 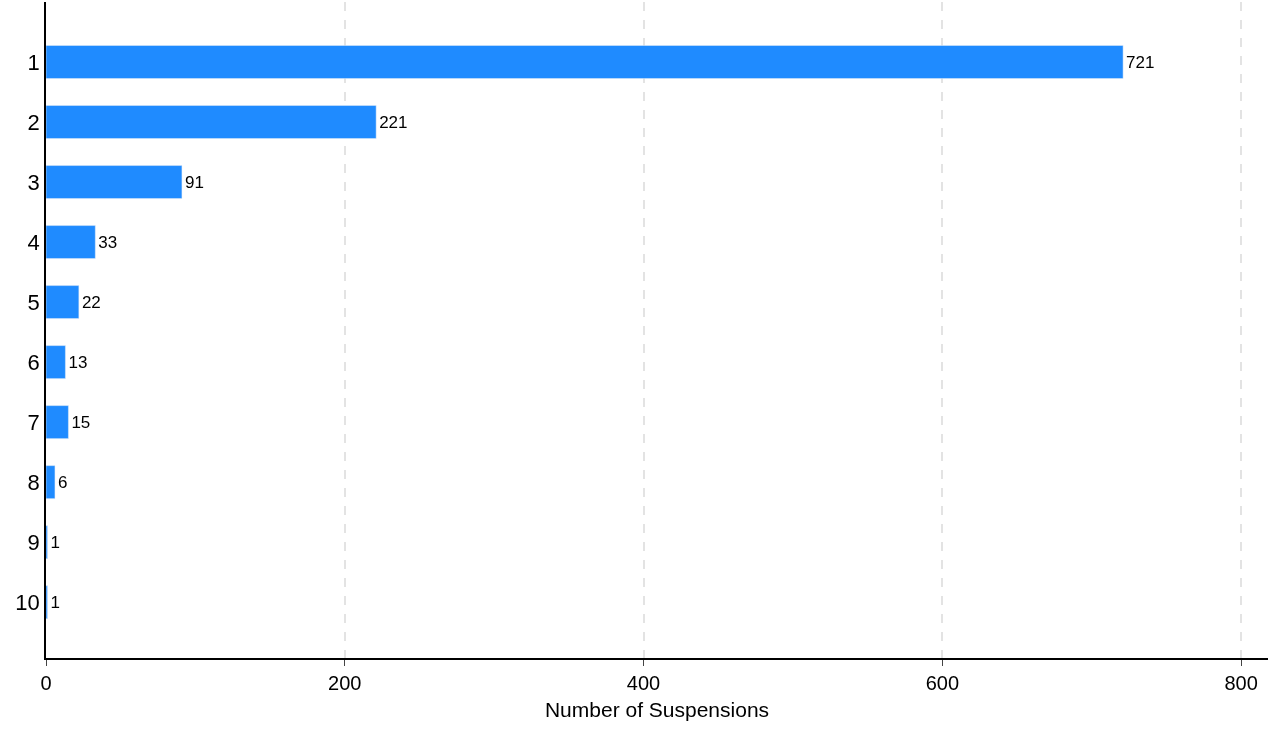 What do you see at coordinates (194, 182) in the screenshot?
I see `data-label: 91` at bounding box center [194, 182].